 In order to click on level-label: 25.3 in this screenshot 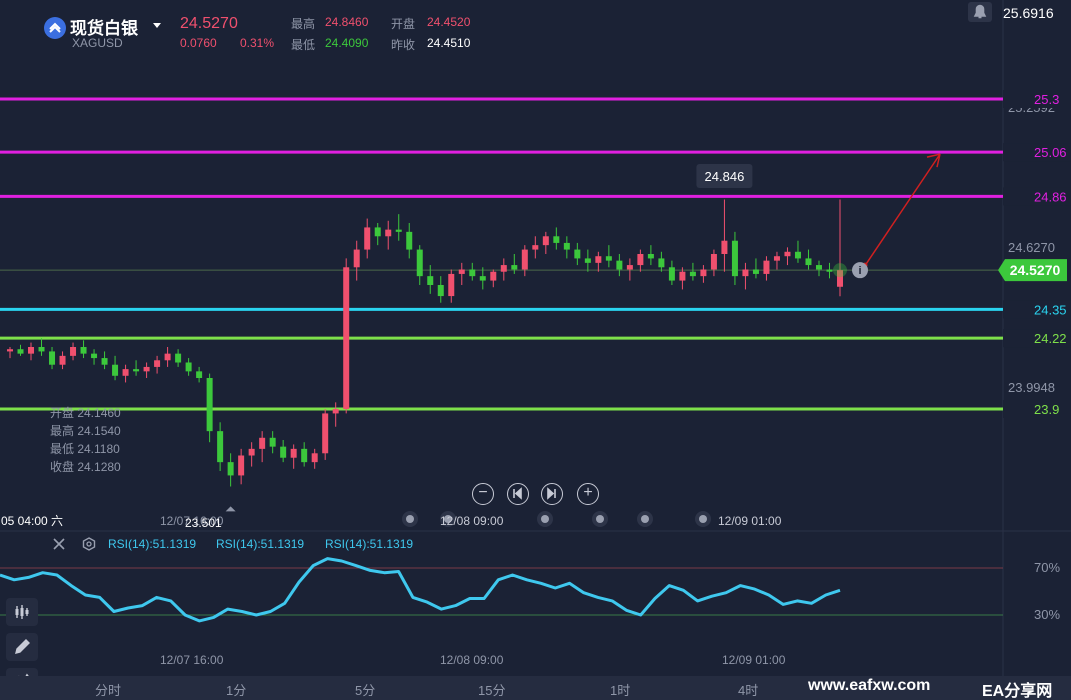, I will do `click(1046, 99)`.